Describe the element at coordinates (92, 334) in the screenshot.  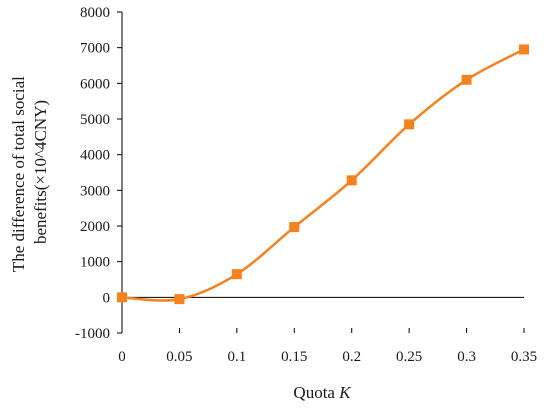
I see `y-tick-label: -1000` at that location.